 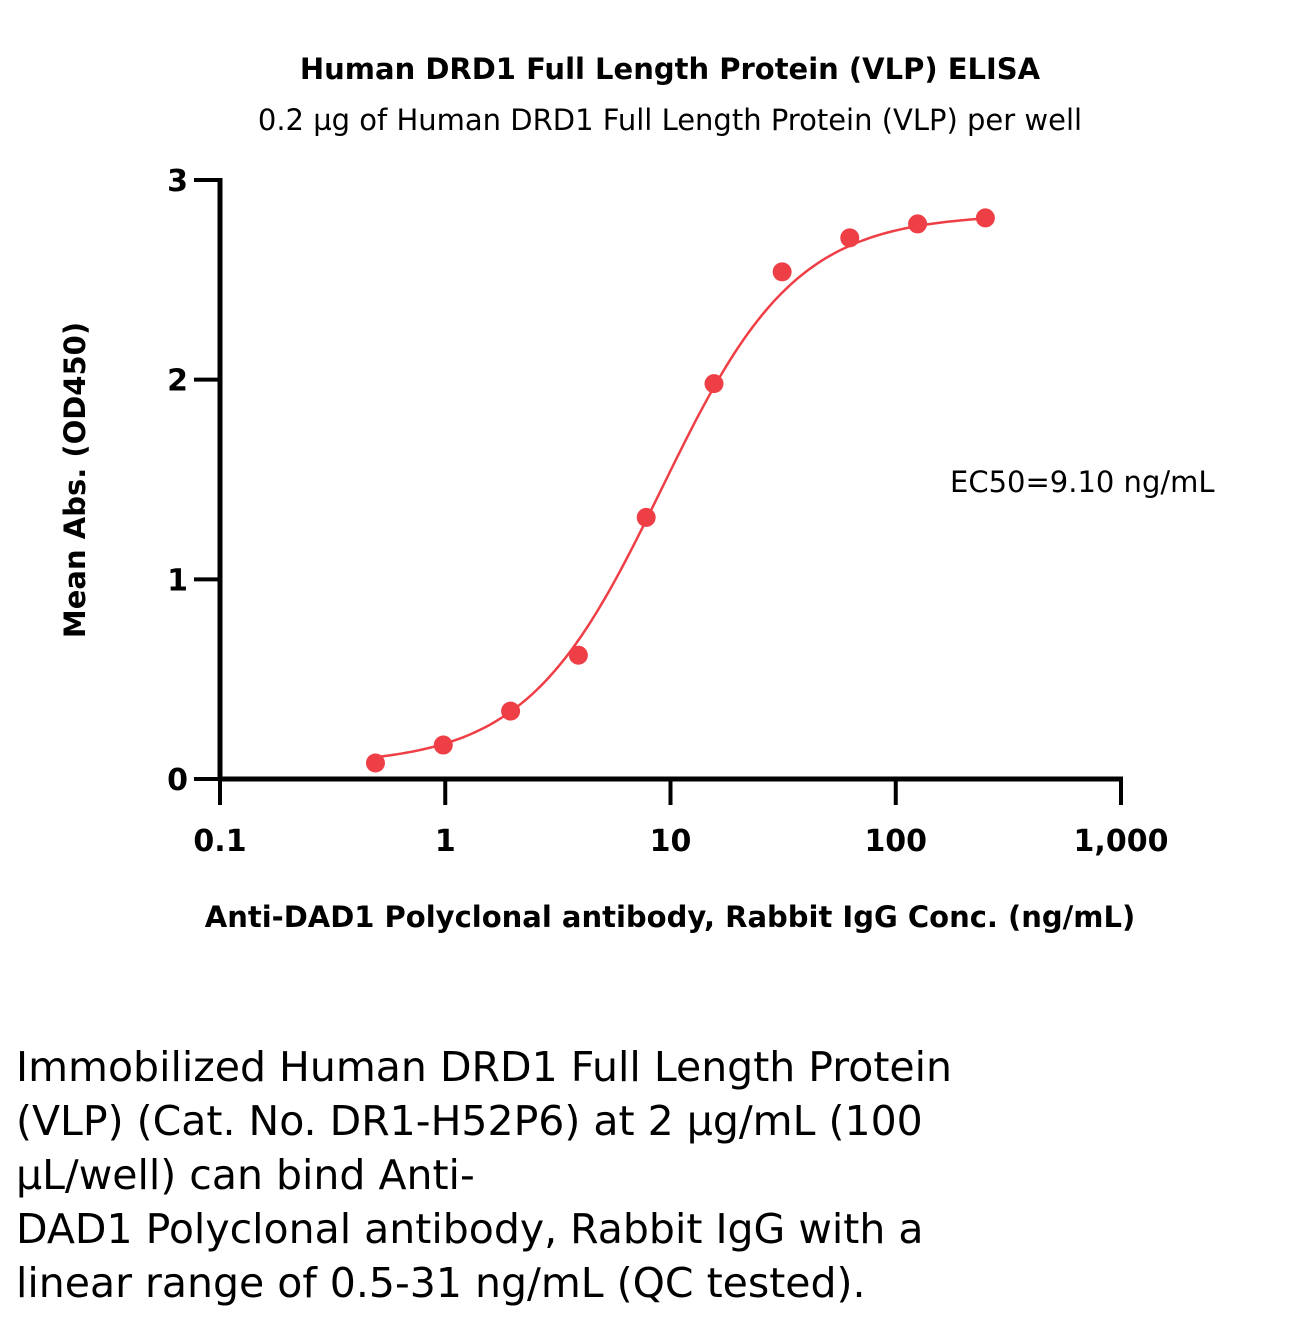 I want to click on x-tick-label: 1,000, so click(x=1121, y=841).